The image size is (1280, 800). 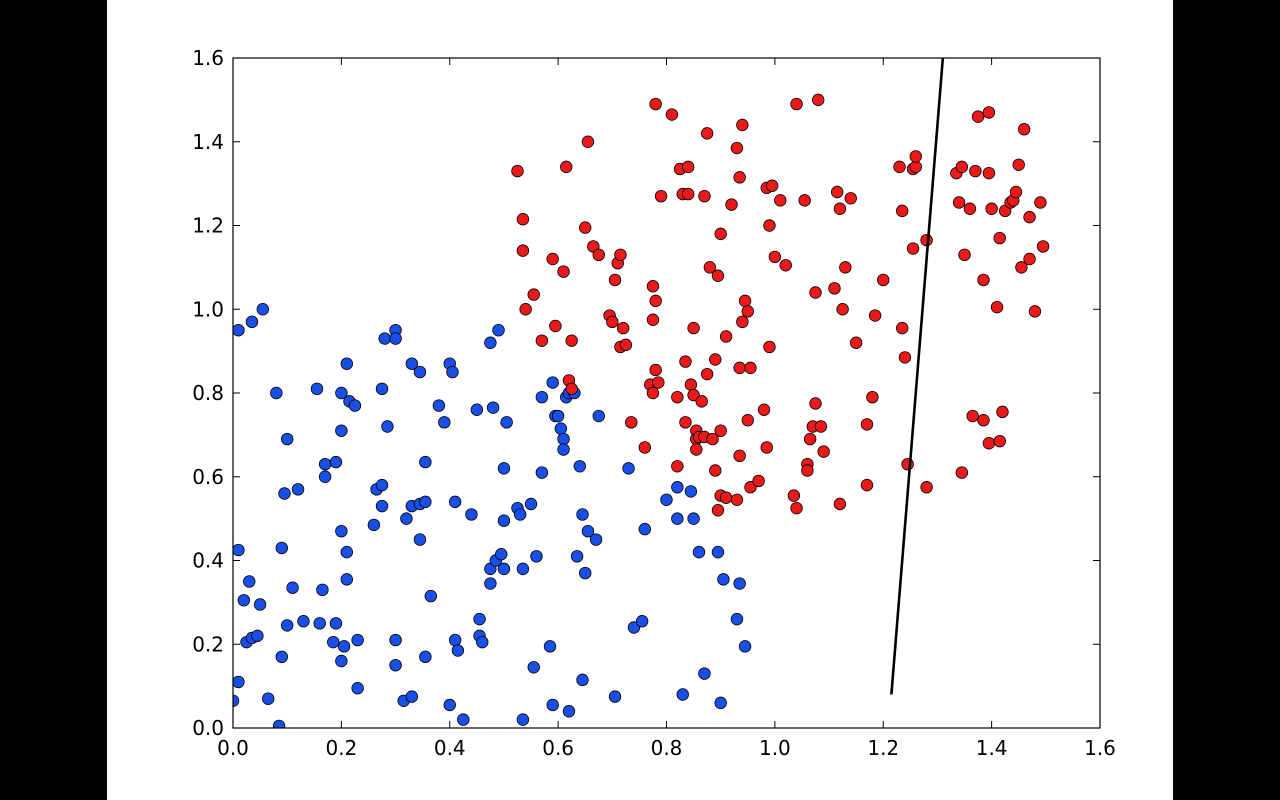 I want to click on y-tick-label-7: 1.4, so click(x=208, y=142).